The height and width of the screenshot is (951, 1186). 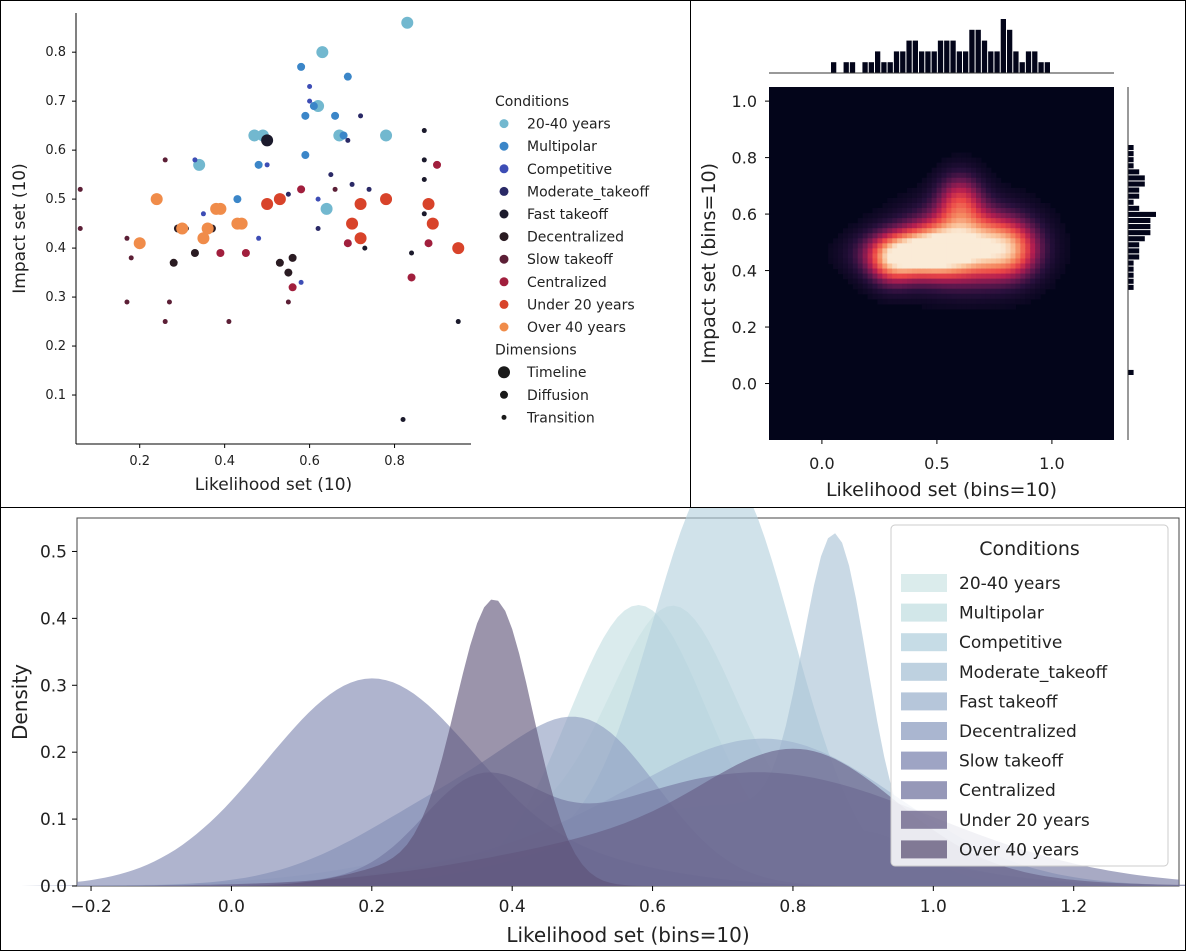 I want to click on y-tick-label: 0.5, so click(x=55, y=199).